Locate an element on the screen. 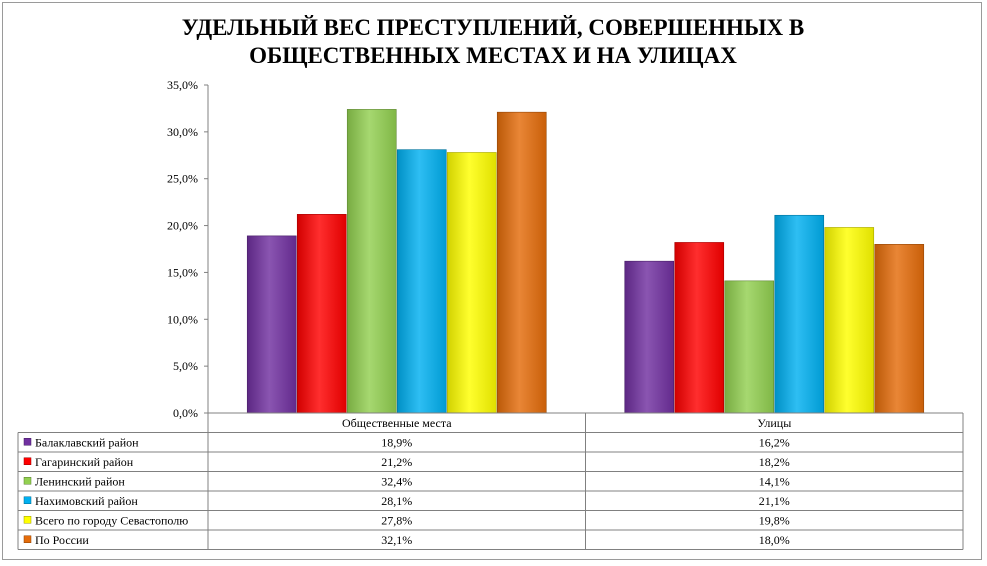  data-table-value: 21,2% is located at coordinates (396, 462).